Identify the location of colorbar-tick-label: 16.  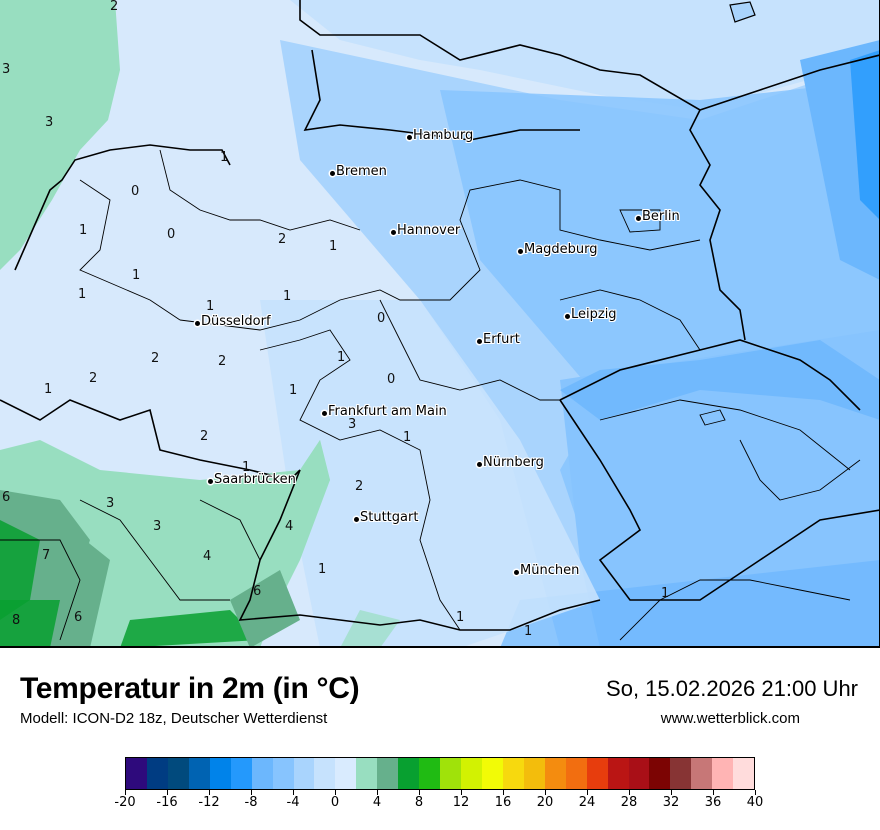
(503, 802).